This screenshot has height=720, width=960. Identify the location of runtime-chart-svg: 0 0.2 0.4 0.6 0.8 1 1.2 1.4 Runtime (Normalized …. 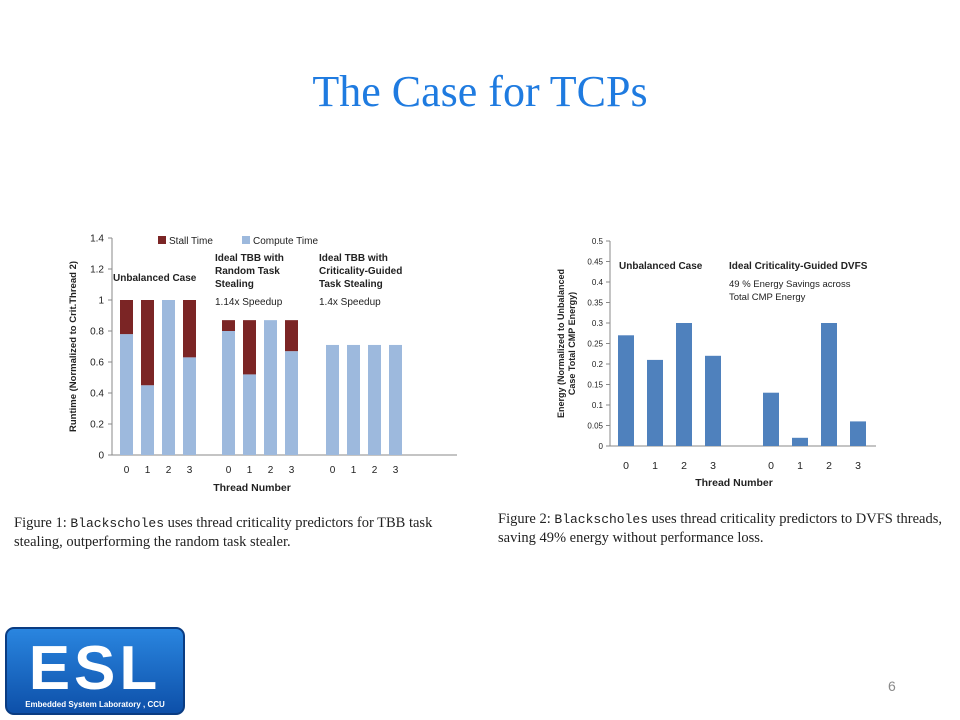
(262, 364).